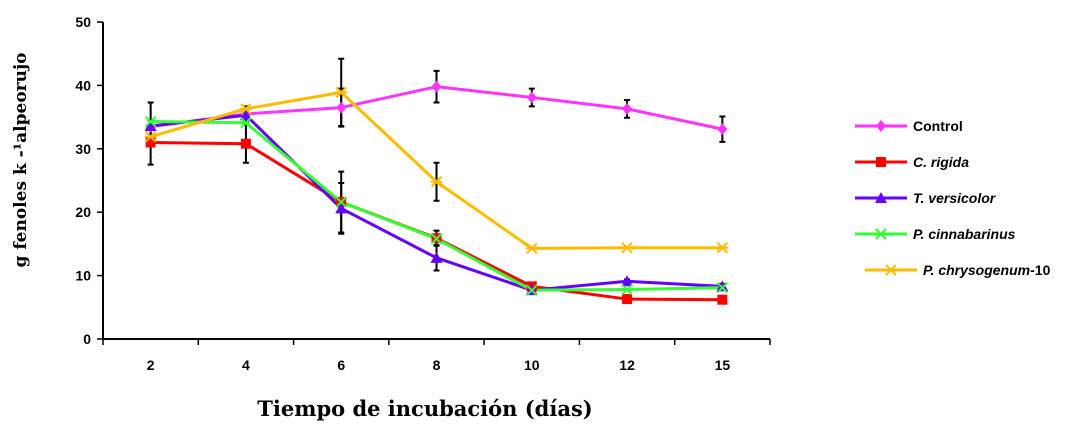  Describe the element at coordinates (83, 85) in the screenshot. I see `y-tick-label: 40` at that location.